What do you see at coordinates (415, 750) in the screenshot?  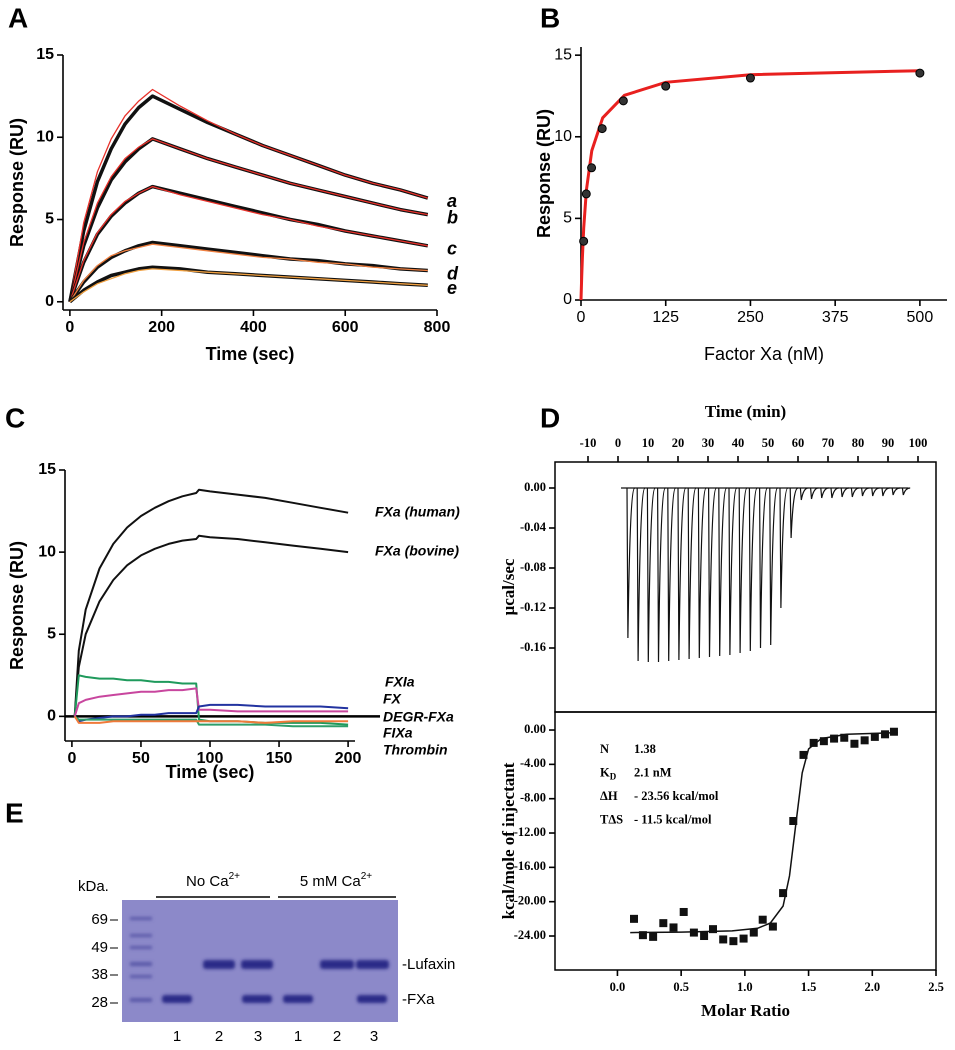 I see `series-label: Thrombin` at bounding box center [415, 750].